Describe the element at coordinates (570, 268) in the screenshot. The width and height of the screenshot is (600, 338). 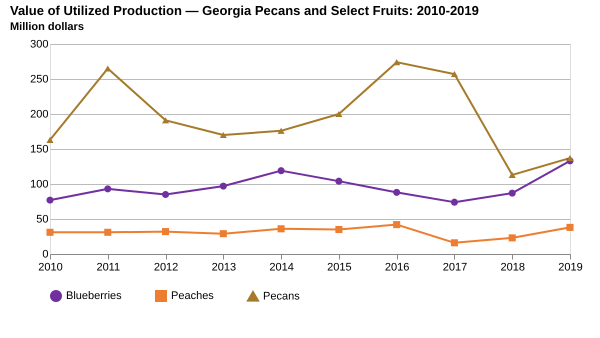
I see `x-tick-label: 2019` at that location.